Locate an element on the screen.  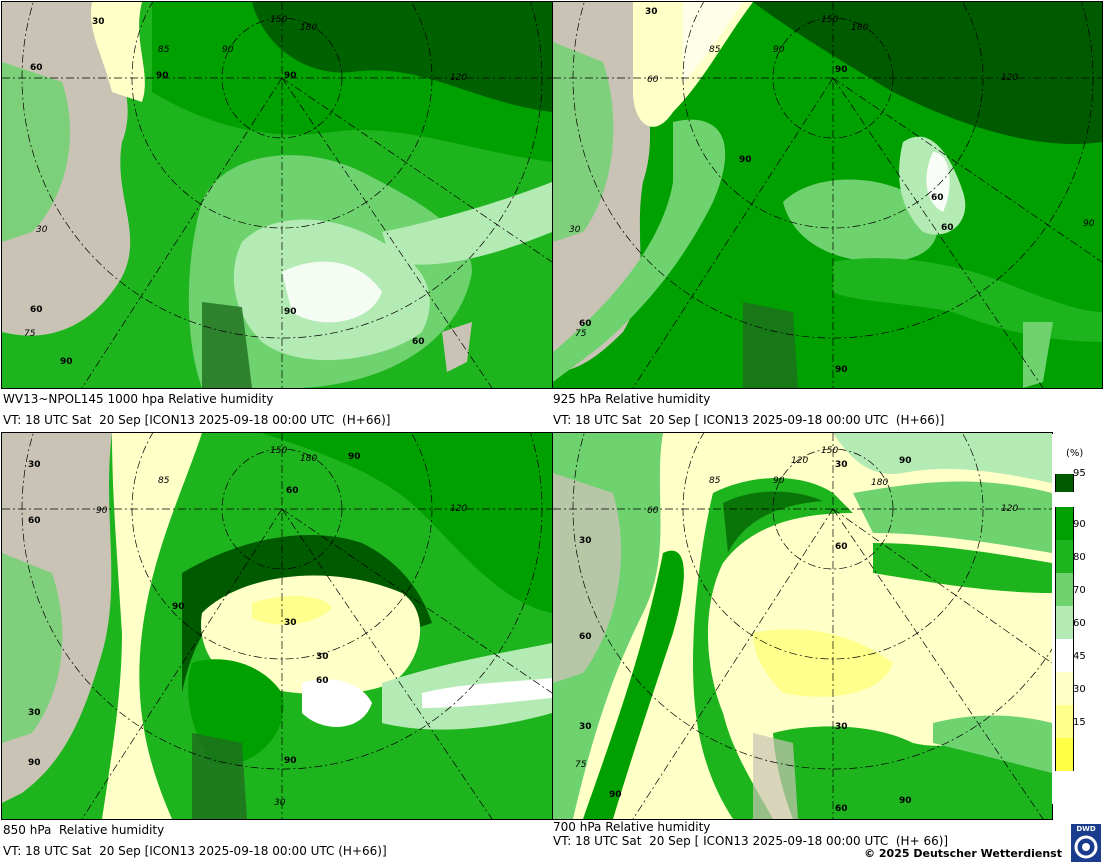
legend-tick-label: 70 is located at coordinates (1079, 590).